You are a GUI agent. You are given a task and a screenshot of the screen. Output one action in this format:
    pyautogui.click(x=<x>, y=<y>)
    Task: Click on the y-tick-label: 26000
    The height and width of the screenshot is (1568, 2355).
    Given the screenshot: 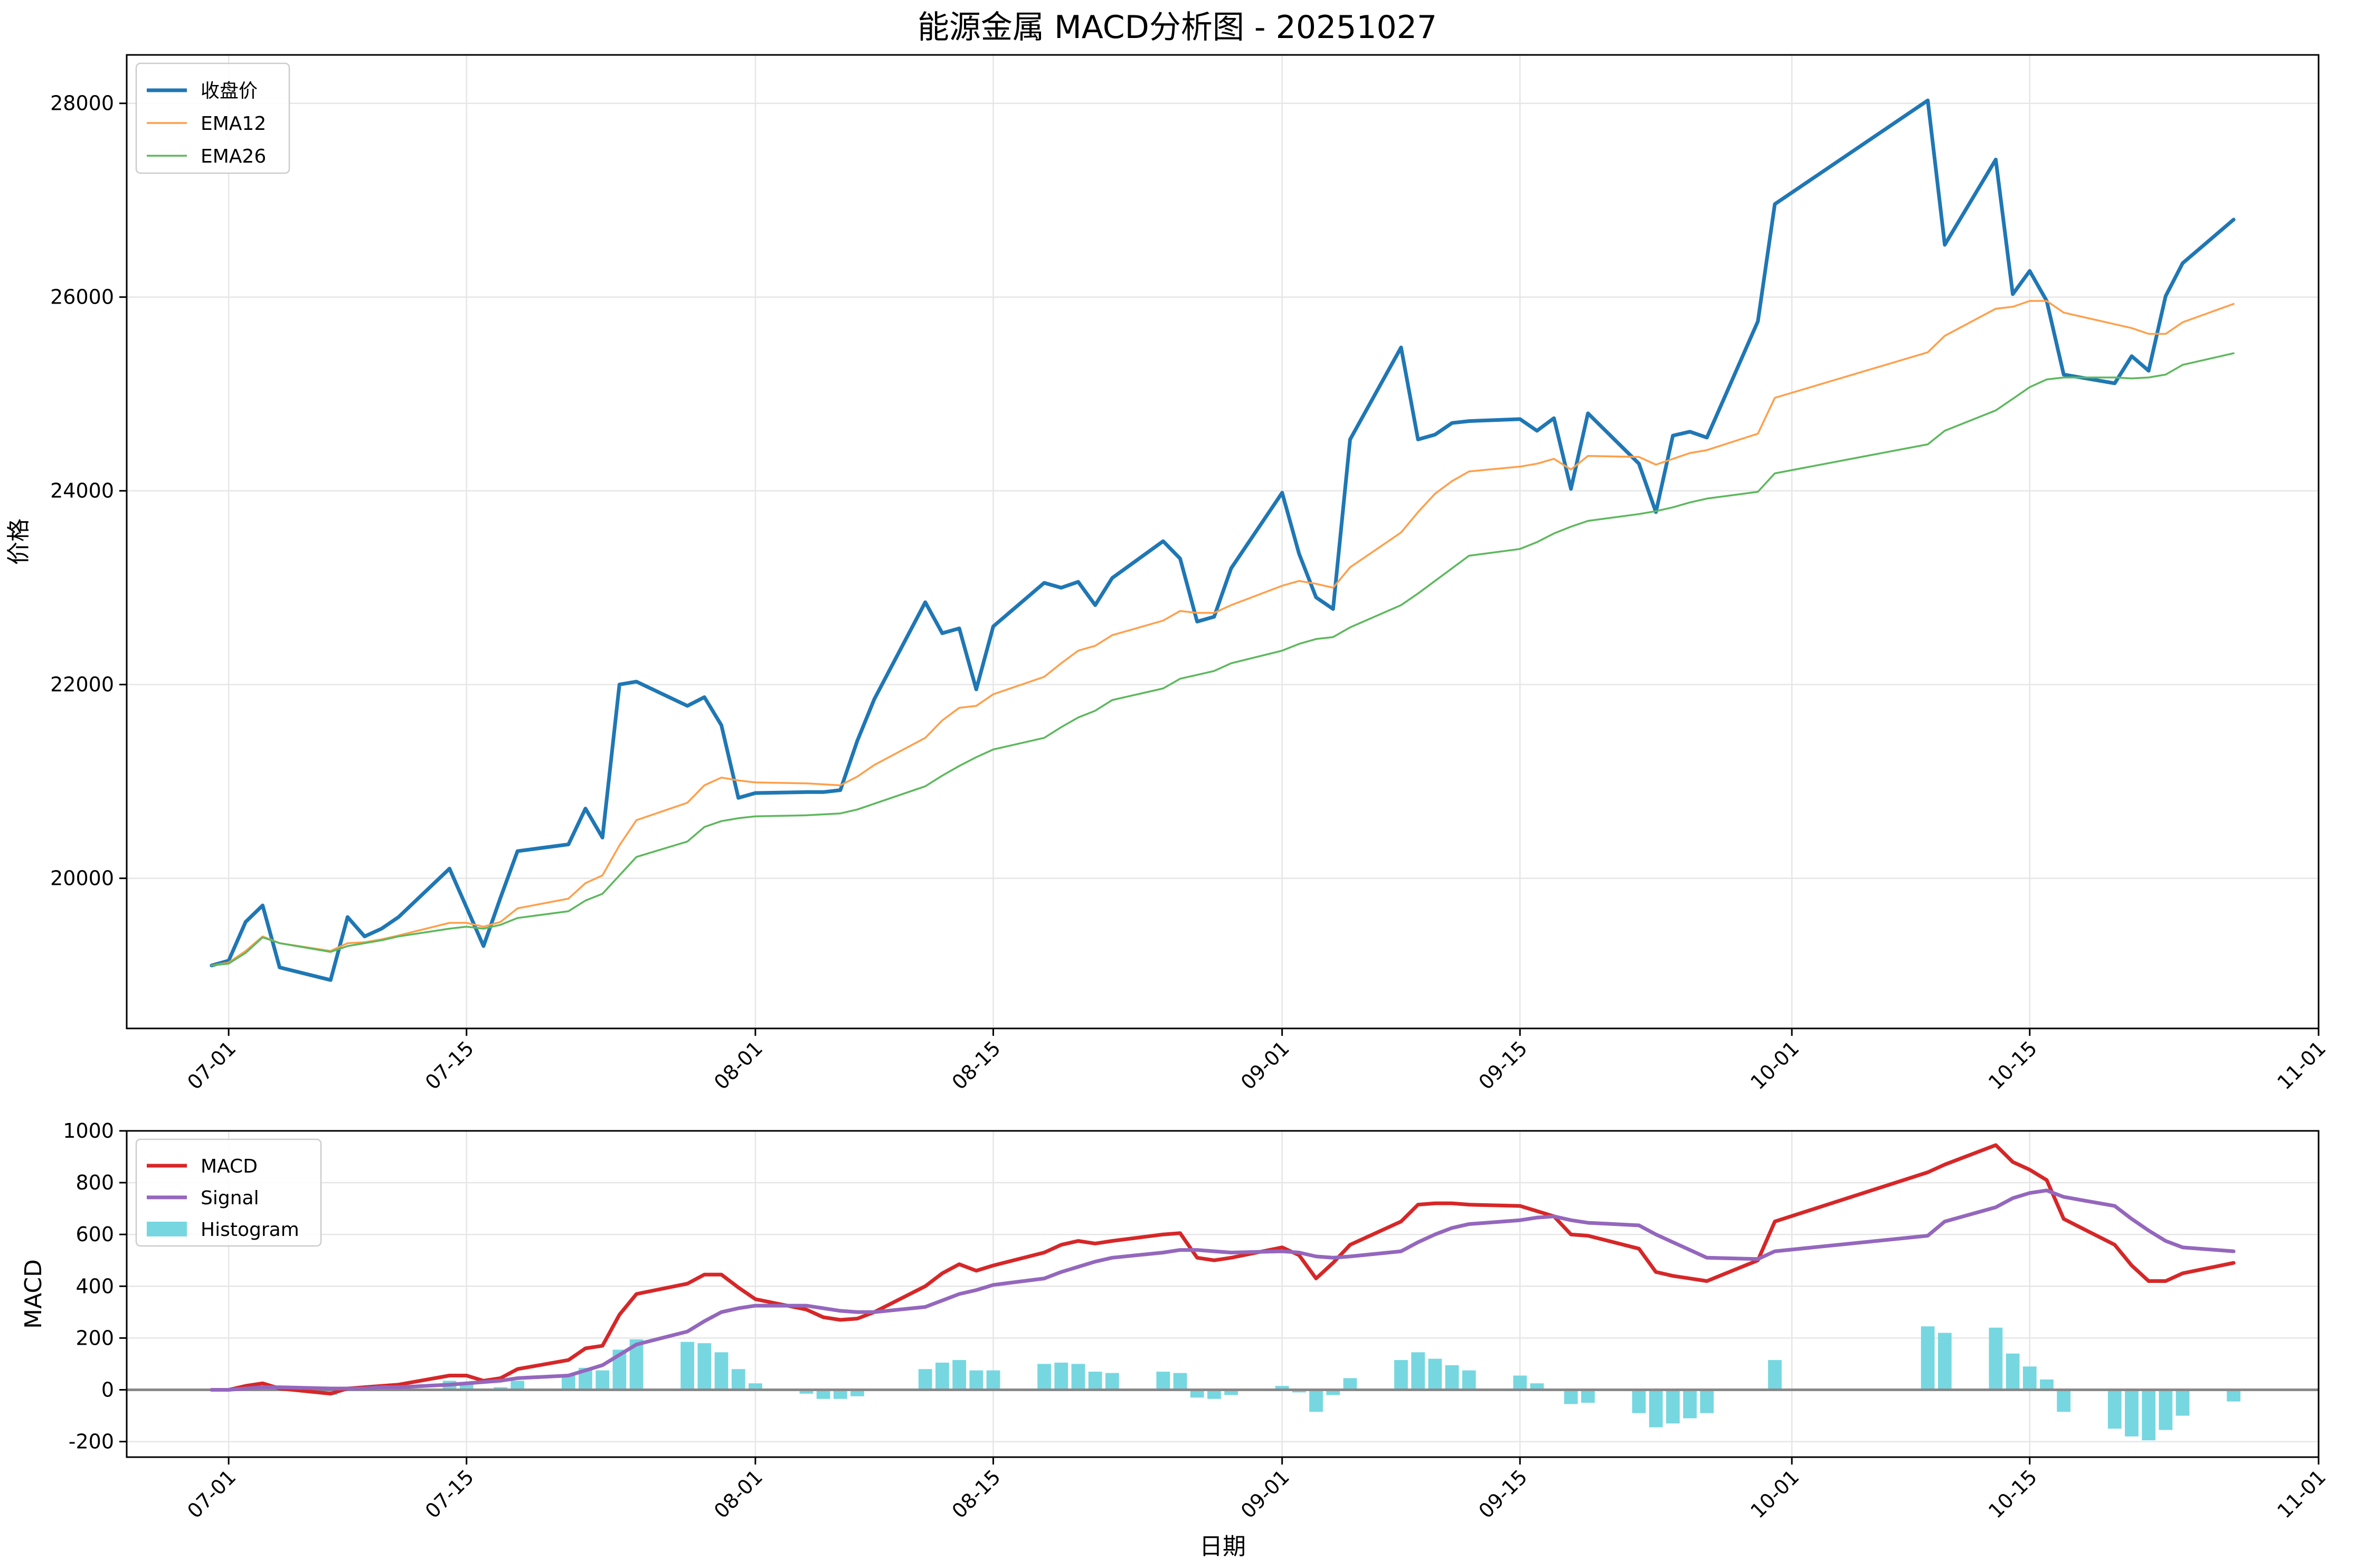 What is the action you would take?
    pyautogui.click(x=82, y=297)
    